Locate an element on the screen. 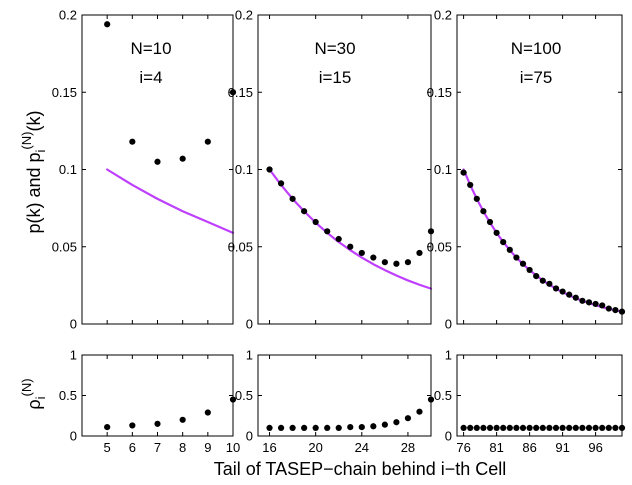  bottom-y-axis-label: ρi(N) is located at coordinates (33, 393).